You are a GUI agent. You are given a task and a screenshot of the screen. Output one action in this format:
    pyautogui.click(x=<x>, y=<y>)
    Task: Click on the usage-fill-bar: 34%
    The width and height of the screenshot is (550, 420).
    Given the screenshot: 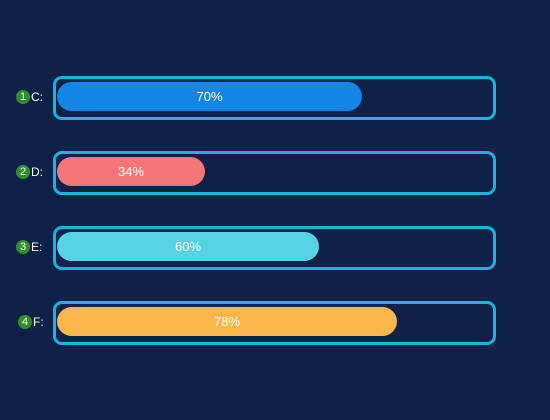 What is the action you would take?
    pyautogui.click(x=131, y=171)
    